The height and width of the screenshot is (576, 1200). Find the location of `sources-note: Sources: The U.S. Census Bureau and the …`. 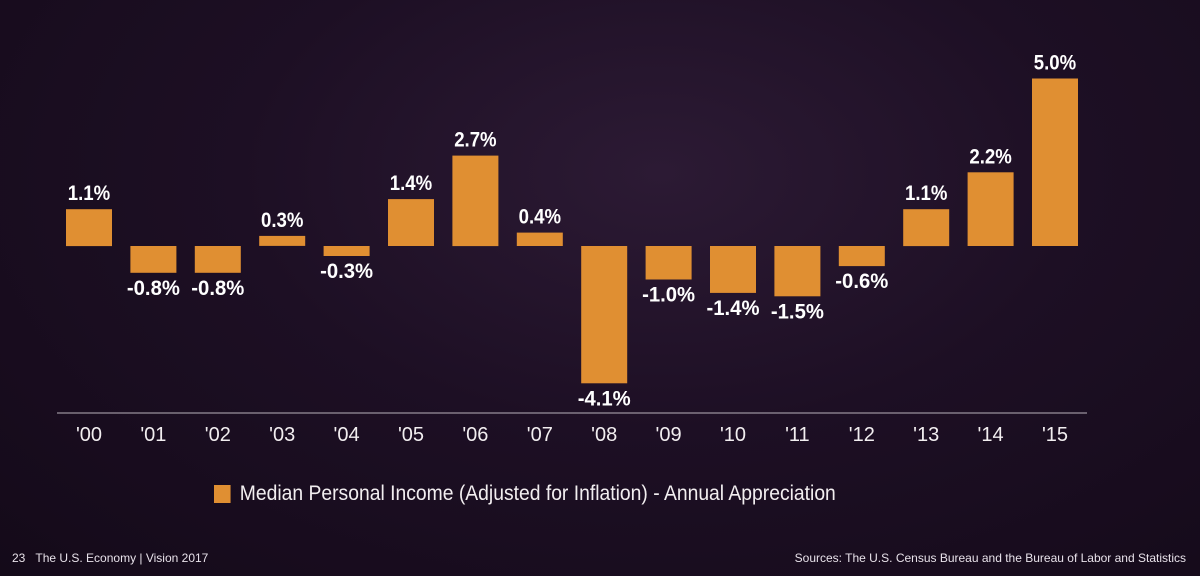

sources-note: Sources: The U.S. Census Bureau and the … is located at coordinates (990, 558).